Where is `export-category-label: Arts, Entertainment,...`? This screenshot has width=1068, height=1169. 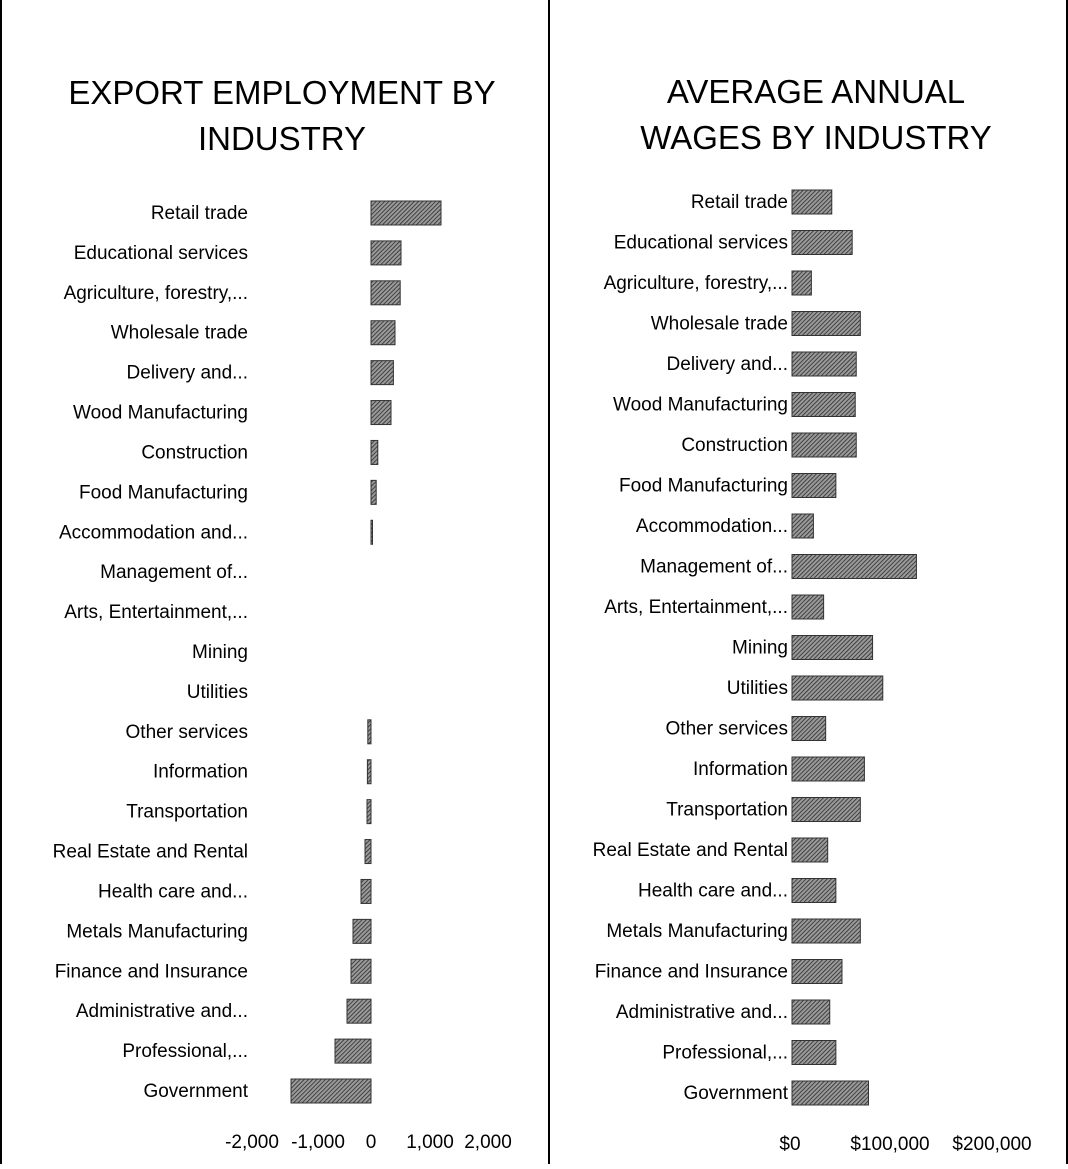
export-category-label: Arts, Entertainment,... is located at coordinates (156, 612).